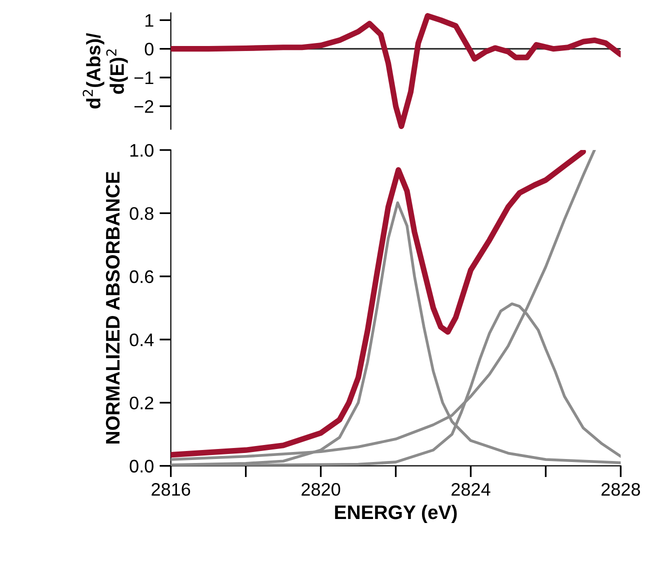 The height and width of the screenshot is (564, 652). Describe the element at coordinates (105, 70) in the screenshot. I see `y-axis-title: d$^{2}$(Abs)/ d(E)$^{2}$` at that location.